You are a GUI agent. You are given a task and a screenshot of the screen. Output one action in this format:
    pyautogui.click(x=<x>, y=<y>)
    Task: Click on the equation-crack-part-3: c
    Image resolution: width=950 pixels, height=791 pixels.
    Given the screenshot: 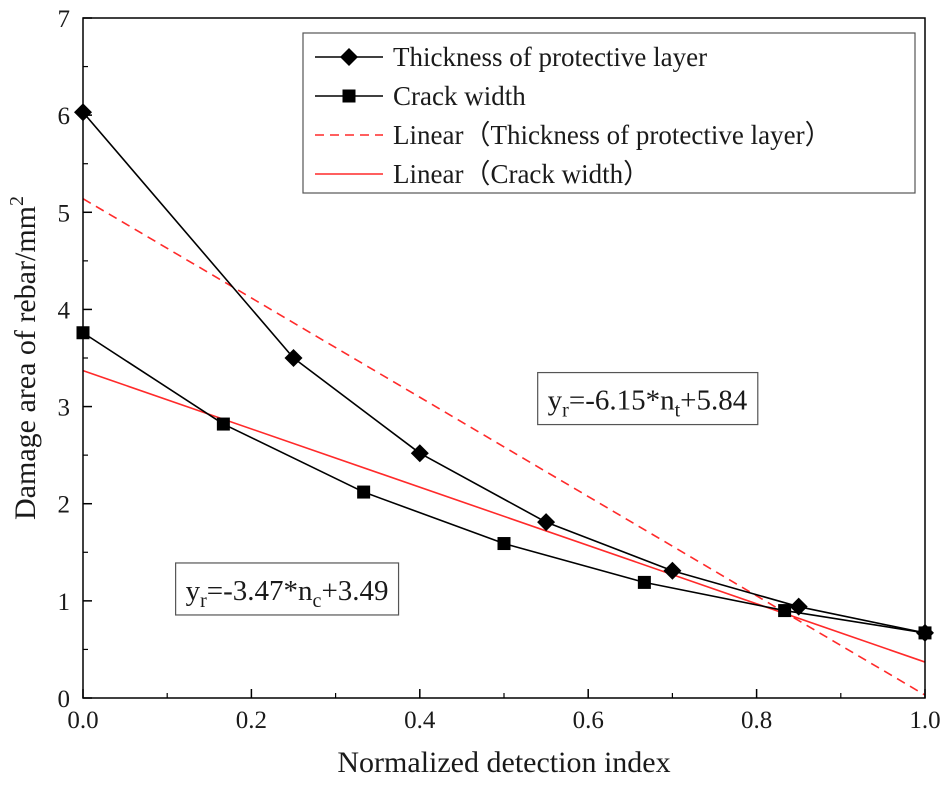 What is the action you would take?
    pyautogui.click(x=317, y=601)
    